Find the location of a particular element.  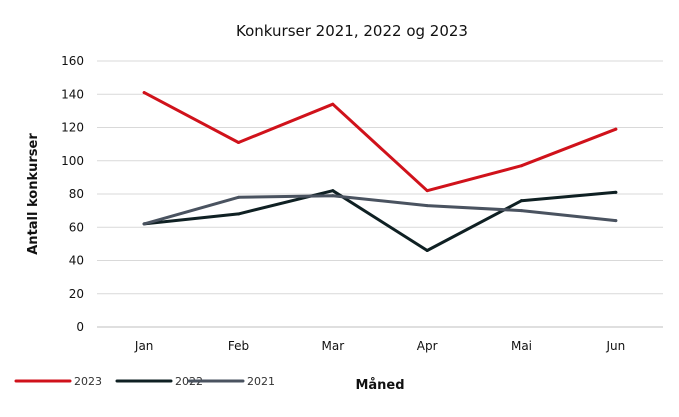

y-tick-label: 20 is located at coordinates (76, 294).